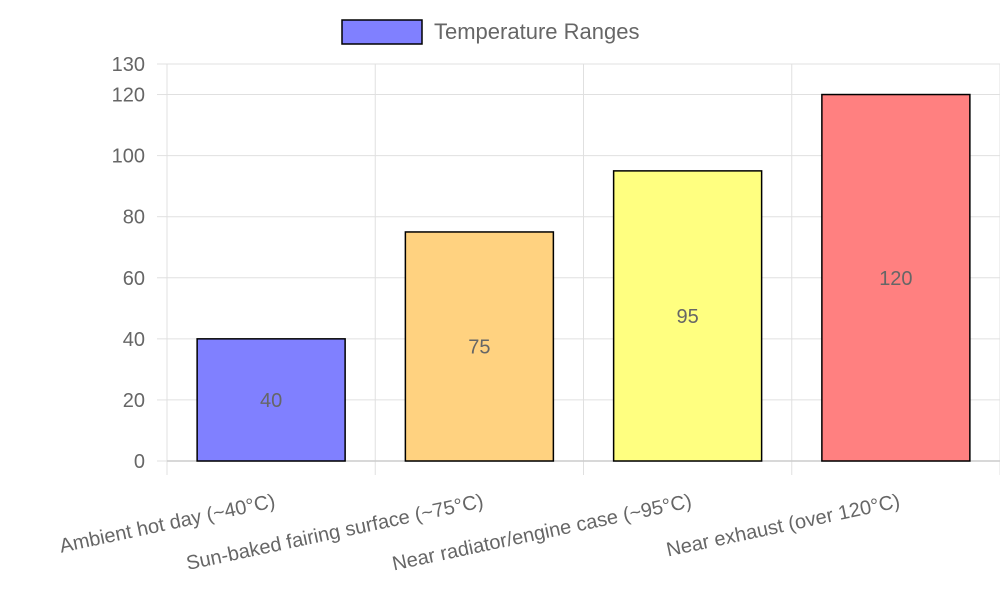 Image resolution: width=1000 pixels, height=600 pixels. Describe the element at coordinates (134, 340) in the screenshot. I see `y-tick-label: 40` at that location.